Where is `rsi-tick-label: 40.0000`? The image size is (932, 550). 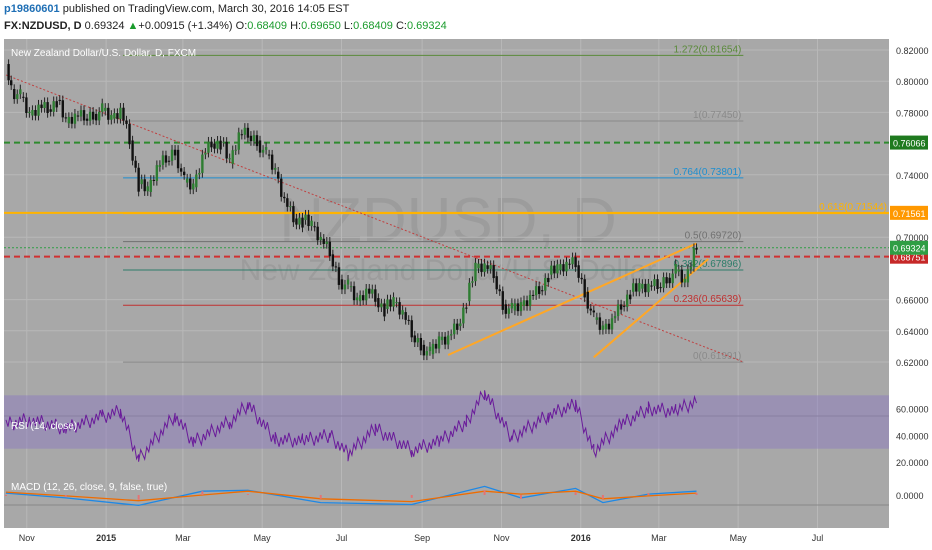 rsi-tick-label: 40.0000 is located at coordinates (912, 436).